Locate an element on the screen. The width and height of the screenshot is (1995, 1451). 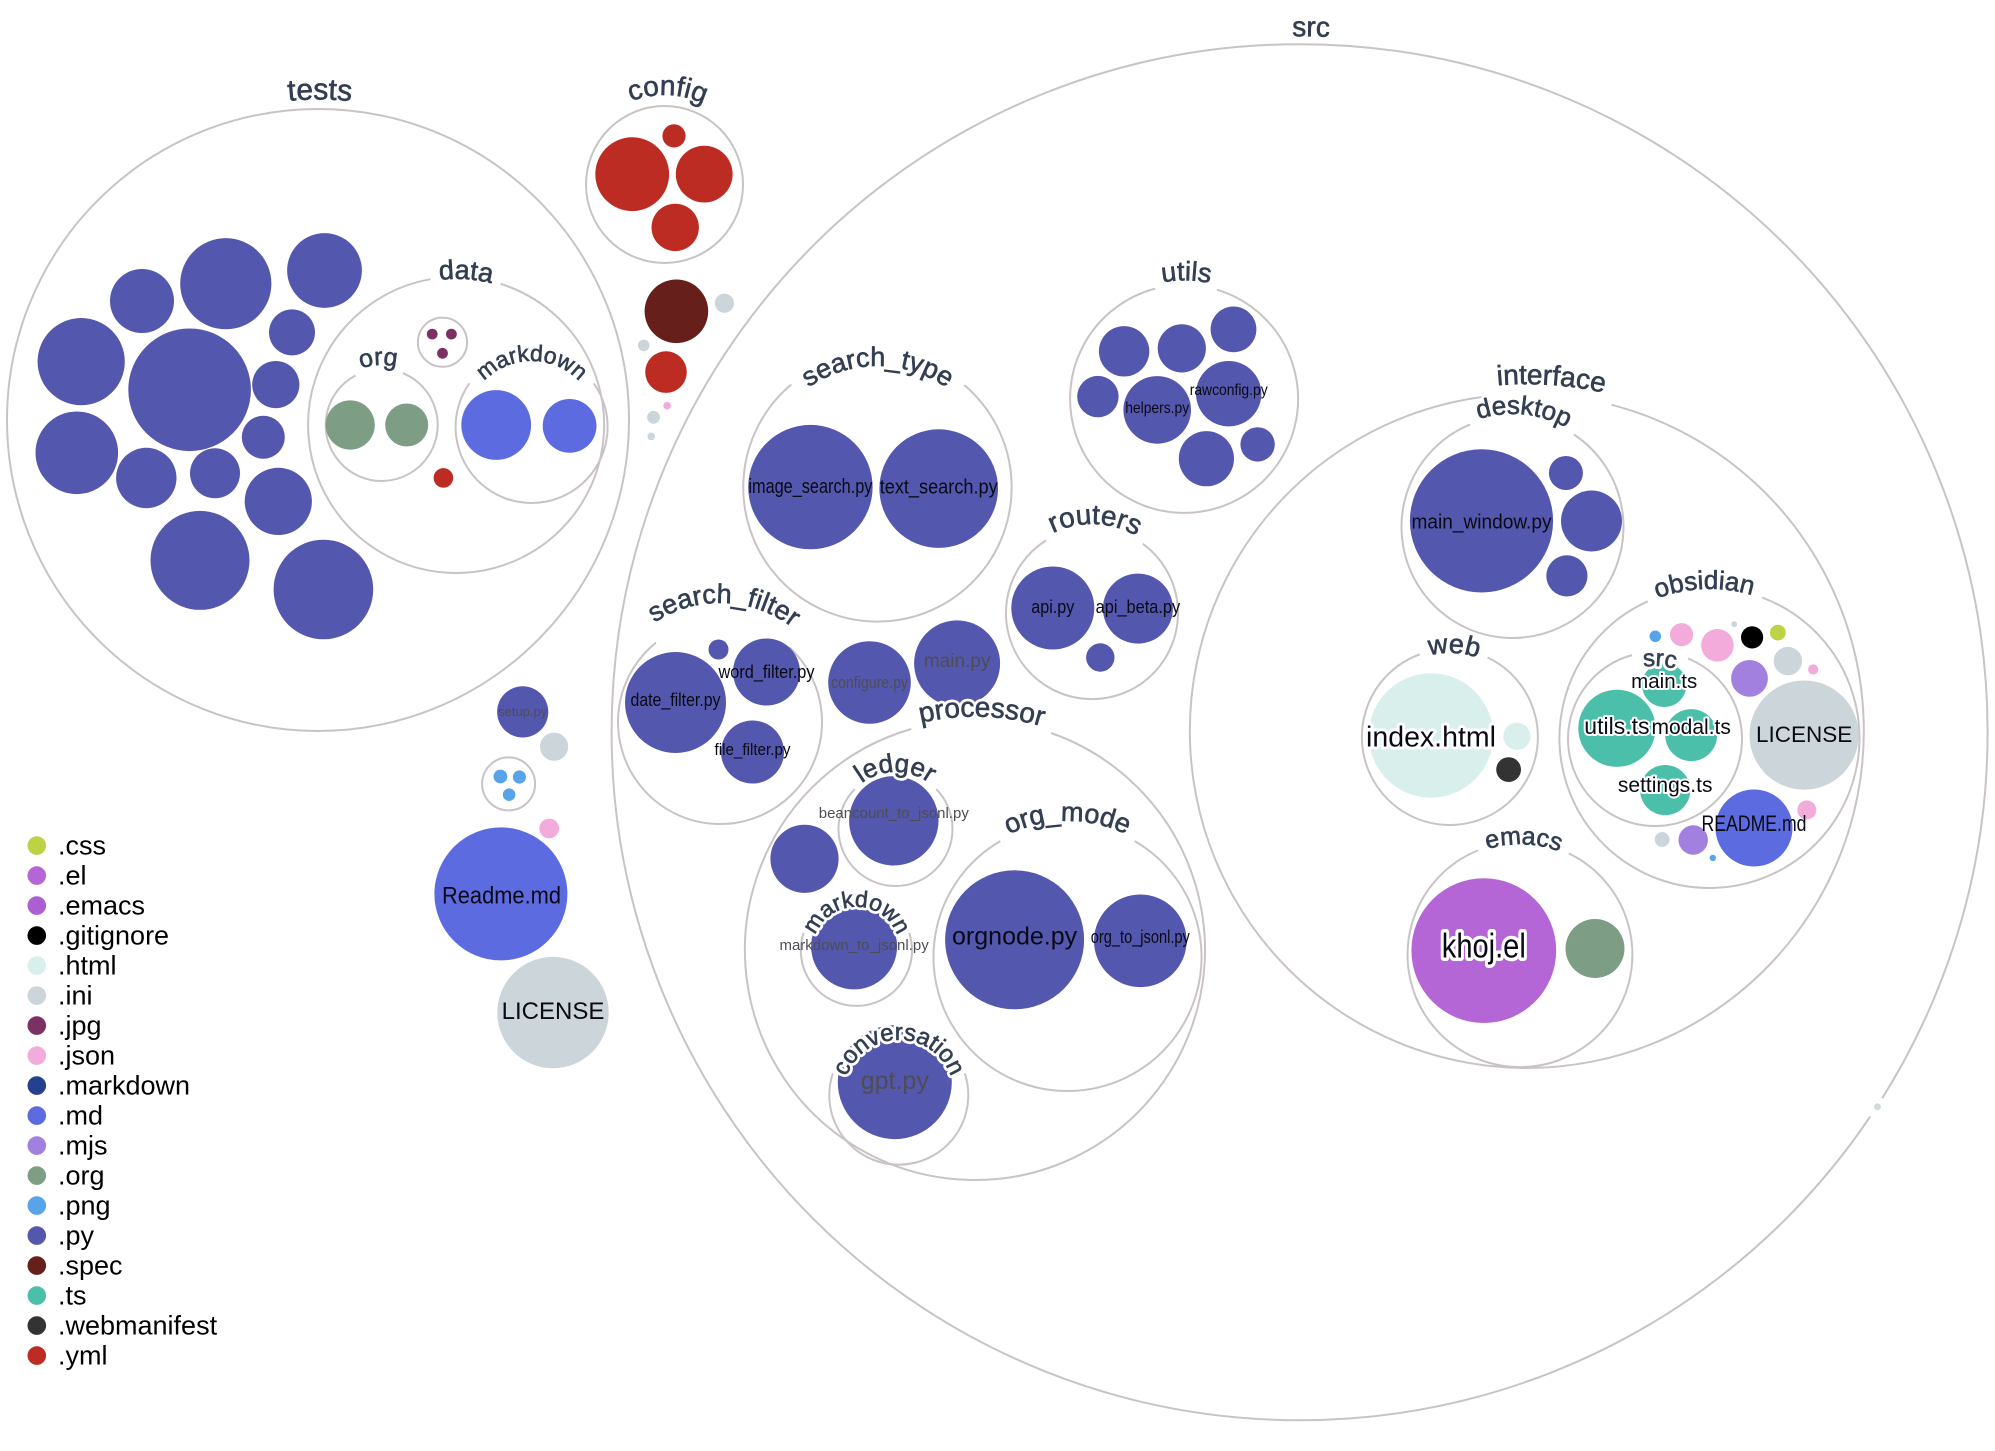
svg-text: .markdown is located at coordinates (124, 1086).